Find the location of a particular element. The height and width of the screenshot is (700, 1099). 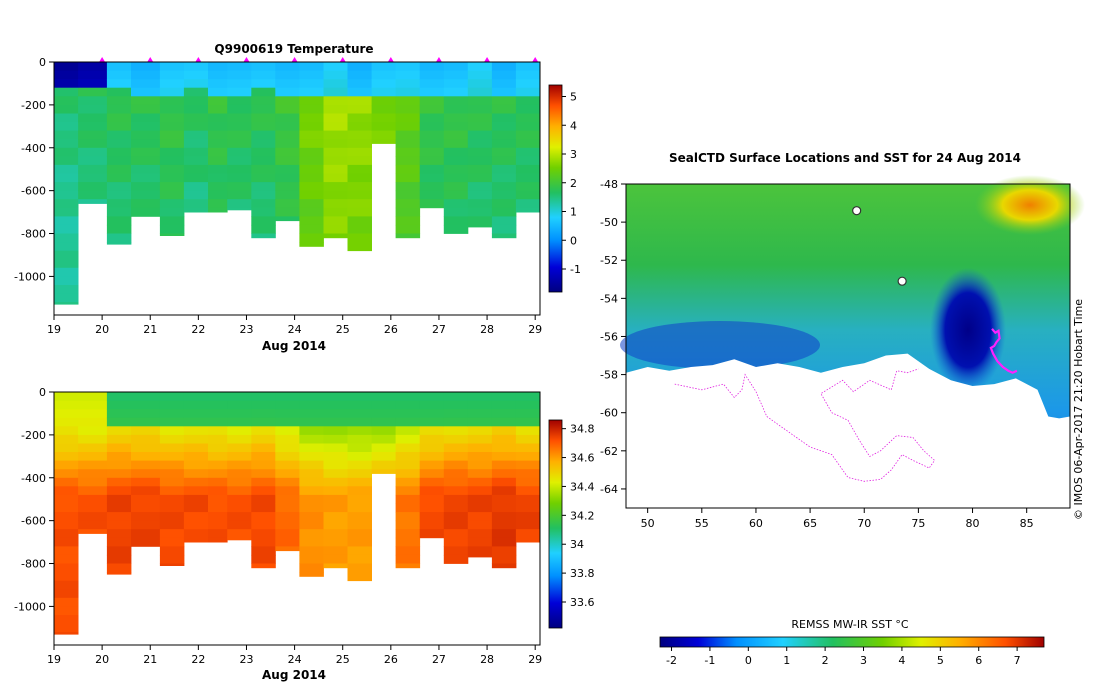

lat-tick-label: -50 is located at coordinates (609, 222).